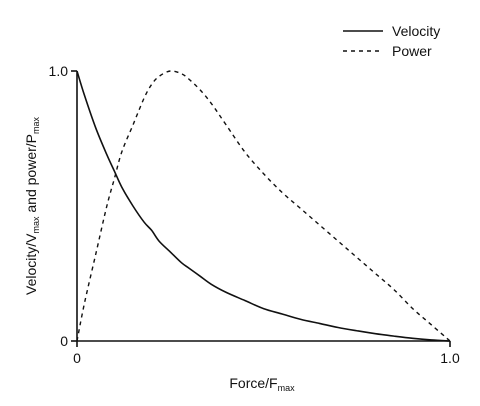 The width and height of the screenshot is (480, 406). Describe the element at coordinates (36, 225) in the screenshot. I see `y-axis-title-sub1: max` at that location.